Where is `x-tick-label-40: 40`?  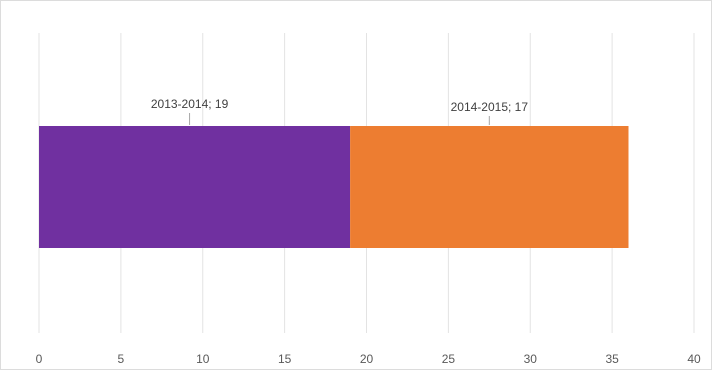 x-tick-label-40: 40 is located at coordinates (694, 359).